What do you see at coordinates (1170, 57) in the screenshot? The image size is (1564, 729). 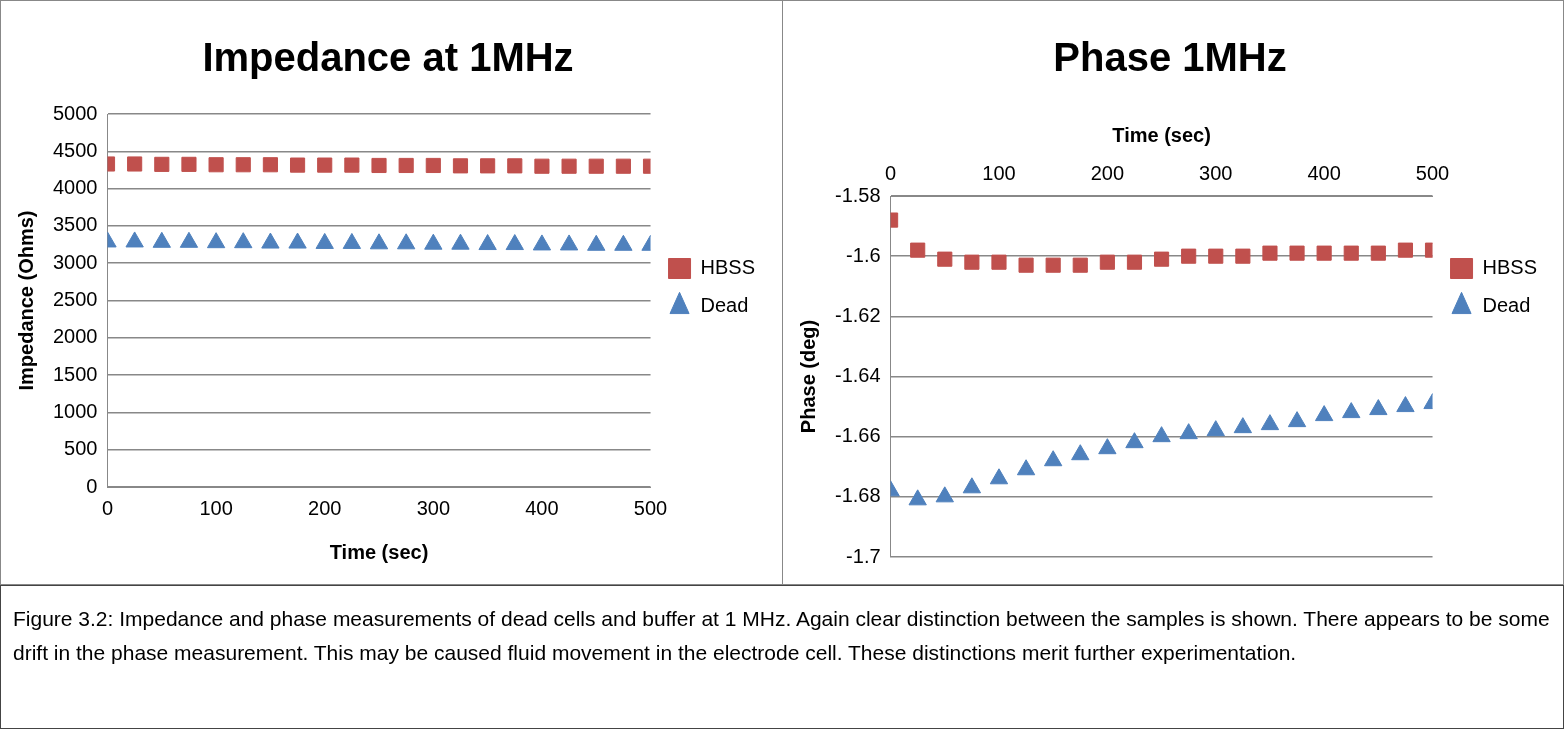 I see `chart-title: Phase 1MHz` at bounding box center [1170, 57].